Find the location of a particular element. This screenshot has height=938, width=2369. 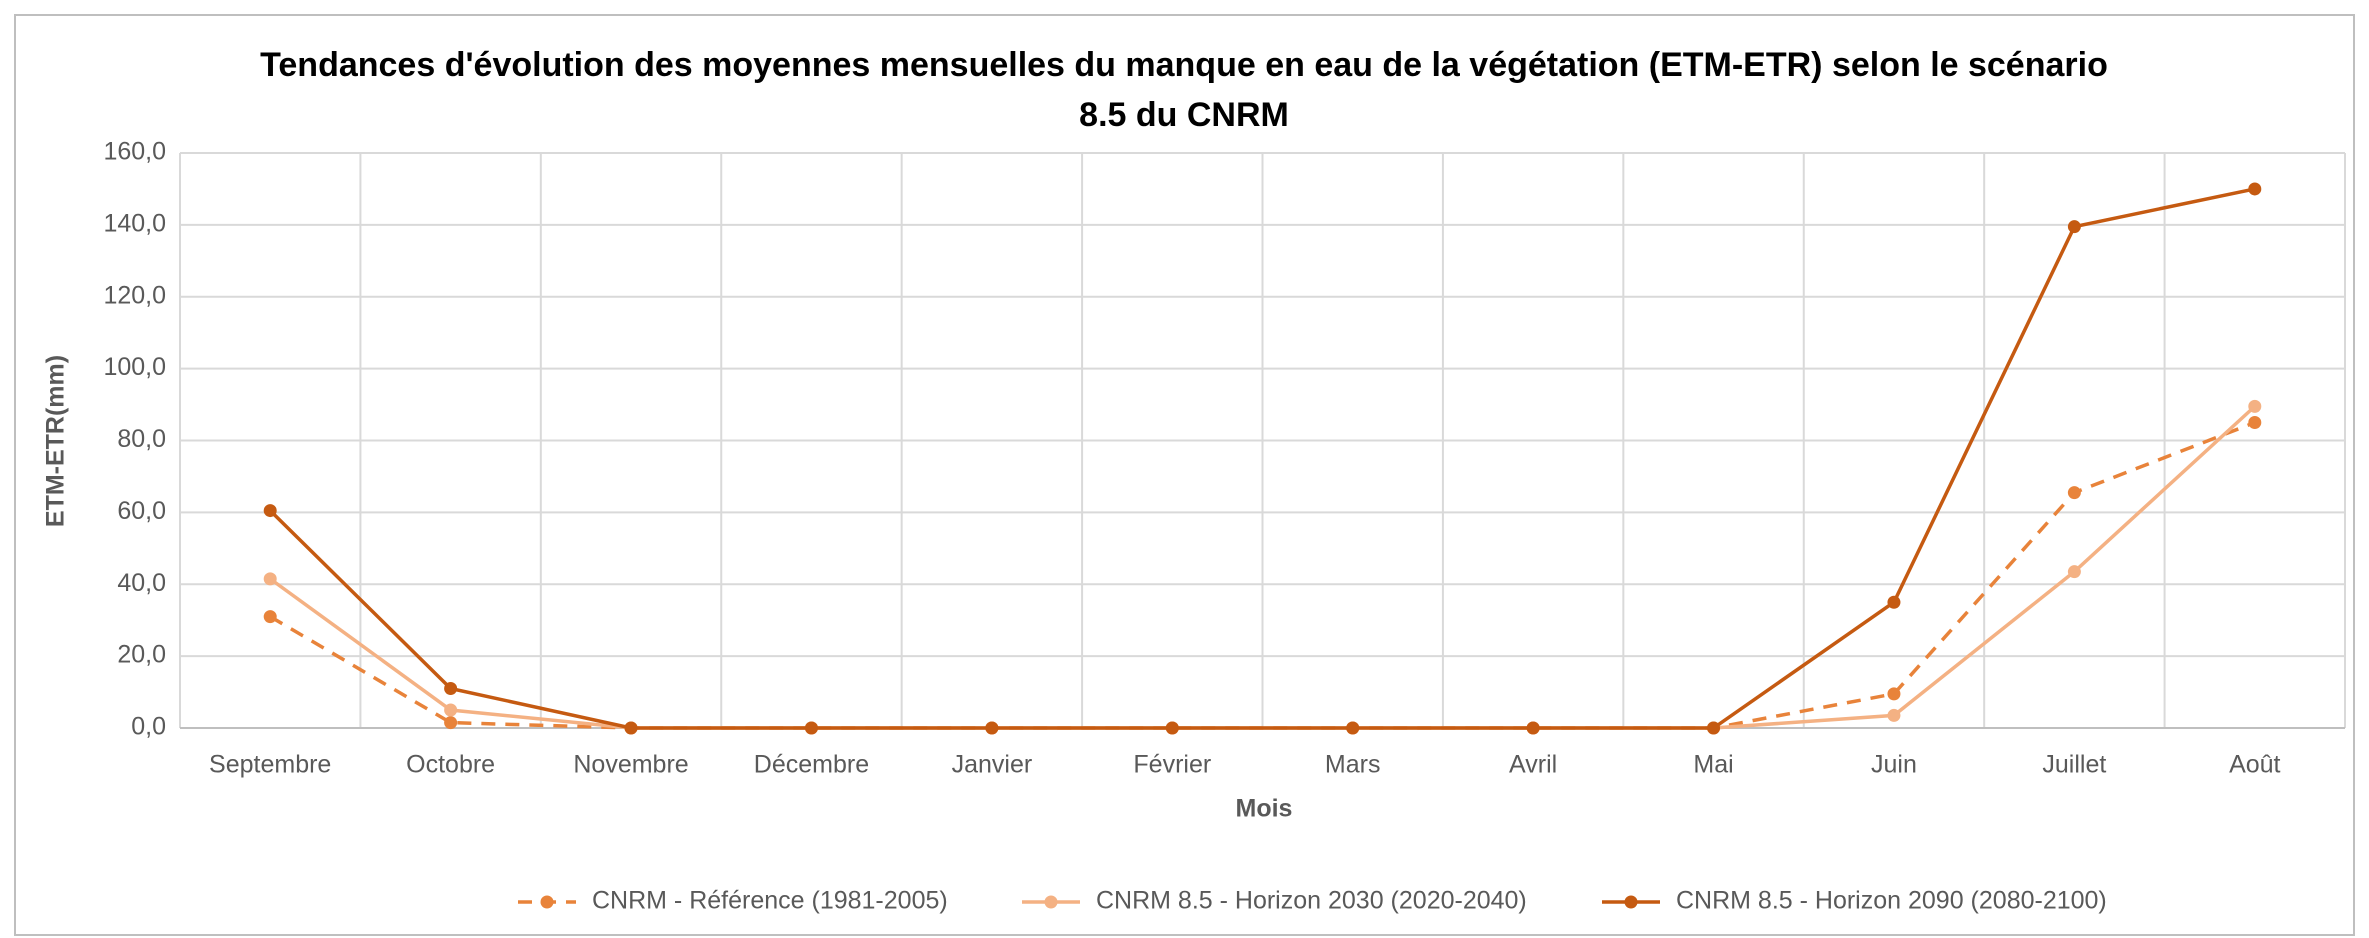

legend-label: CNRM - Référence (1981-2005) is located at coordinates (770, 901).